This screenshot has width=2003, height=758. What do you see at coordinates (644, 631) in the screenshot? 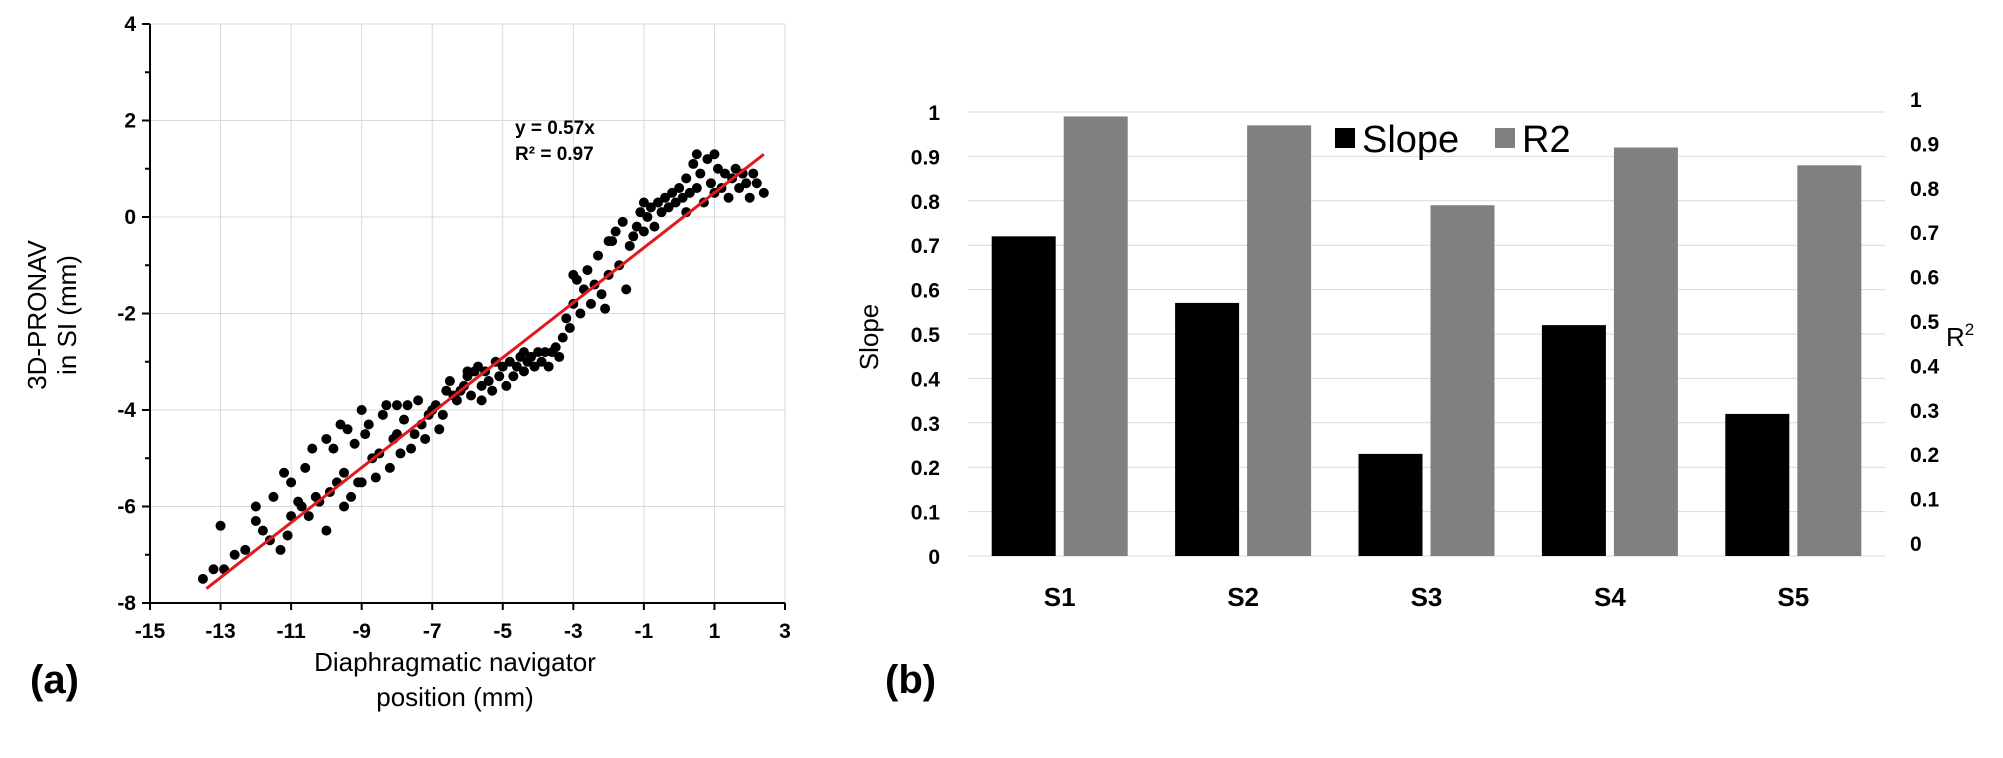
I see `scatter-xtick-label: -1` at bounding box center [644, 631].